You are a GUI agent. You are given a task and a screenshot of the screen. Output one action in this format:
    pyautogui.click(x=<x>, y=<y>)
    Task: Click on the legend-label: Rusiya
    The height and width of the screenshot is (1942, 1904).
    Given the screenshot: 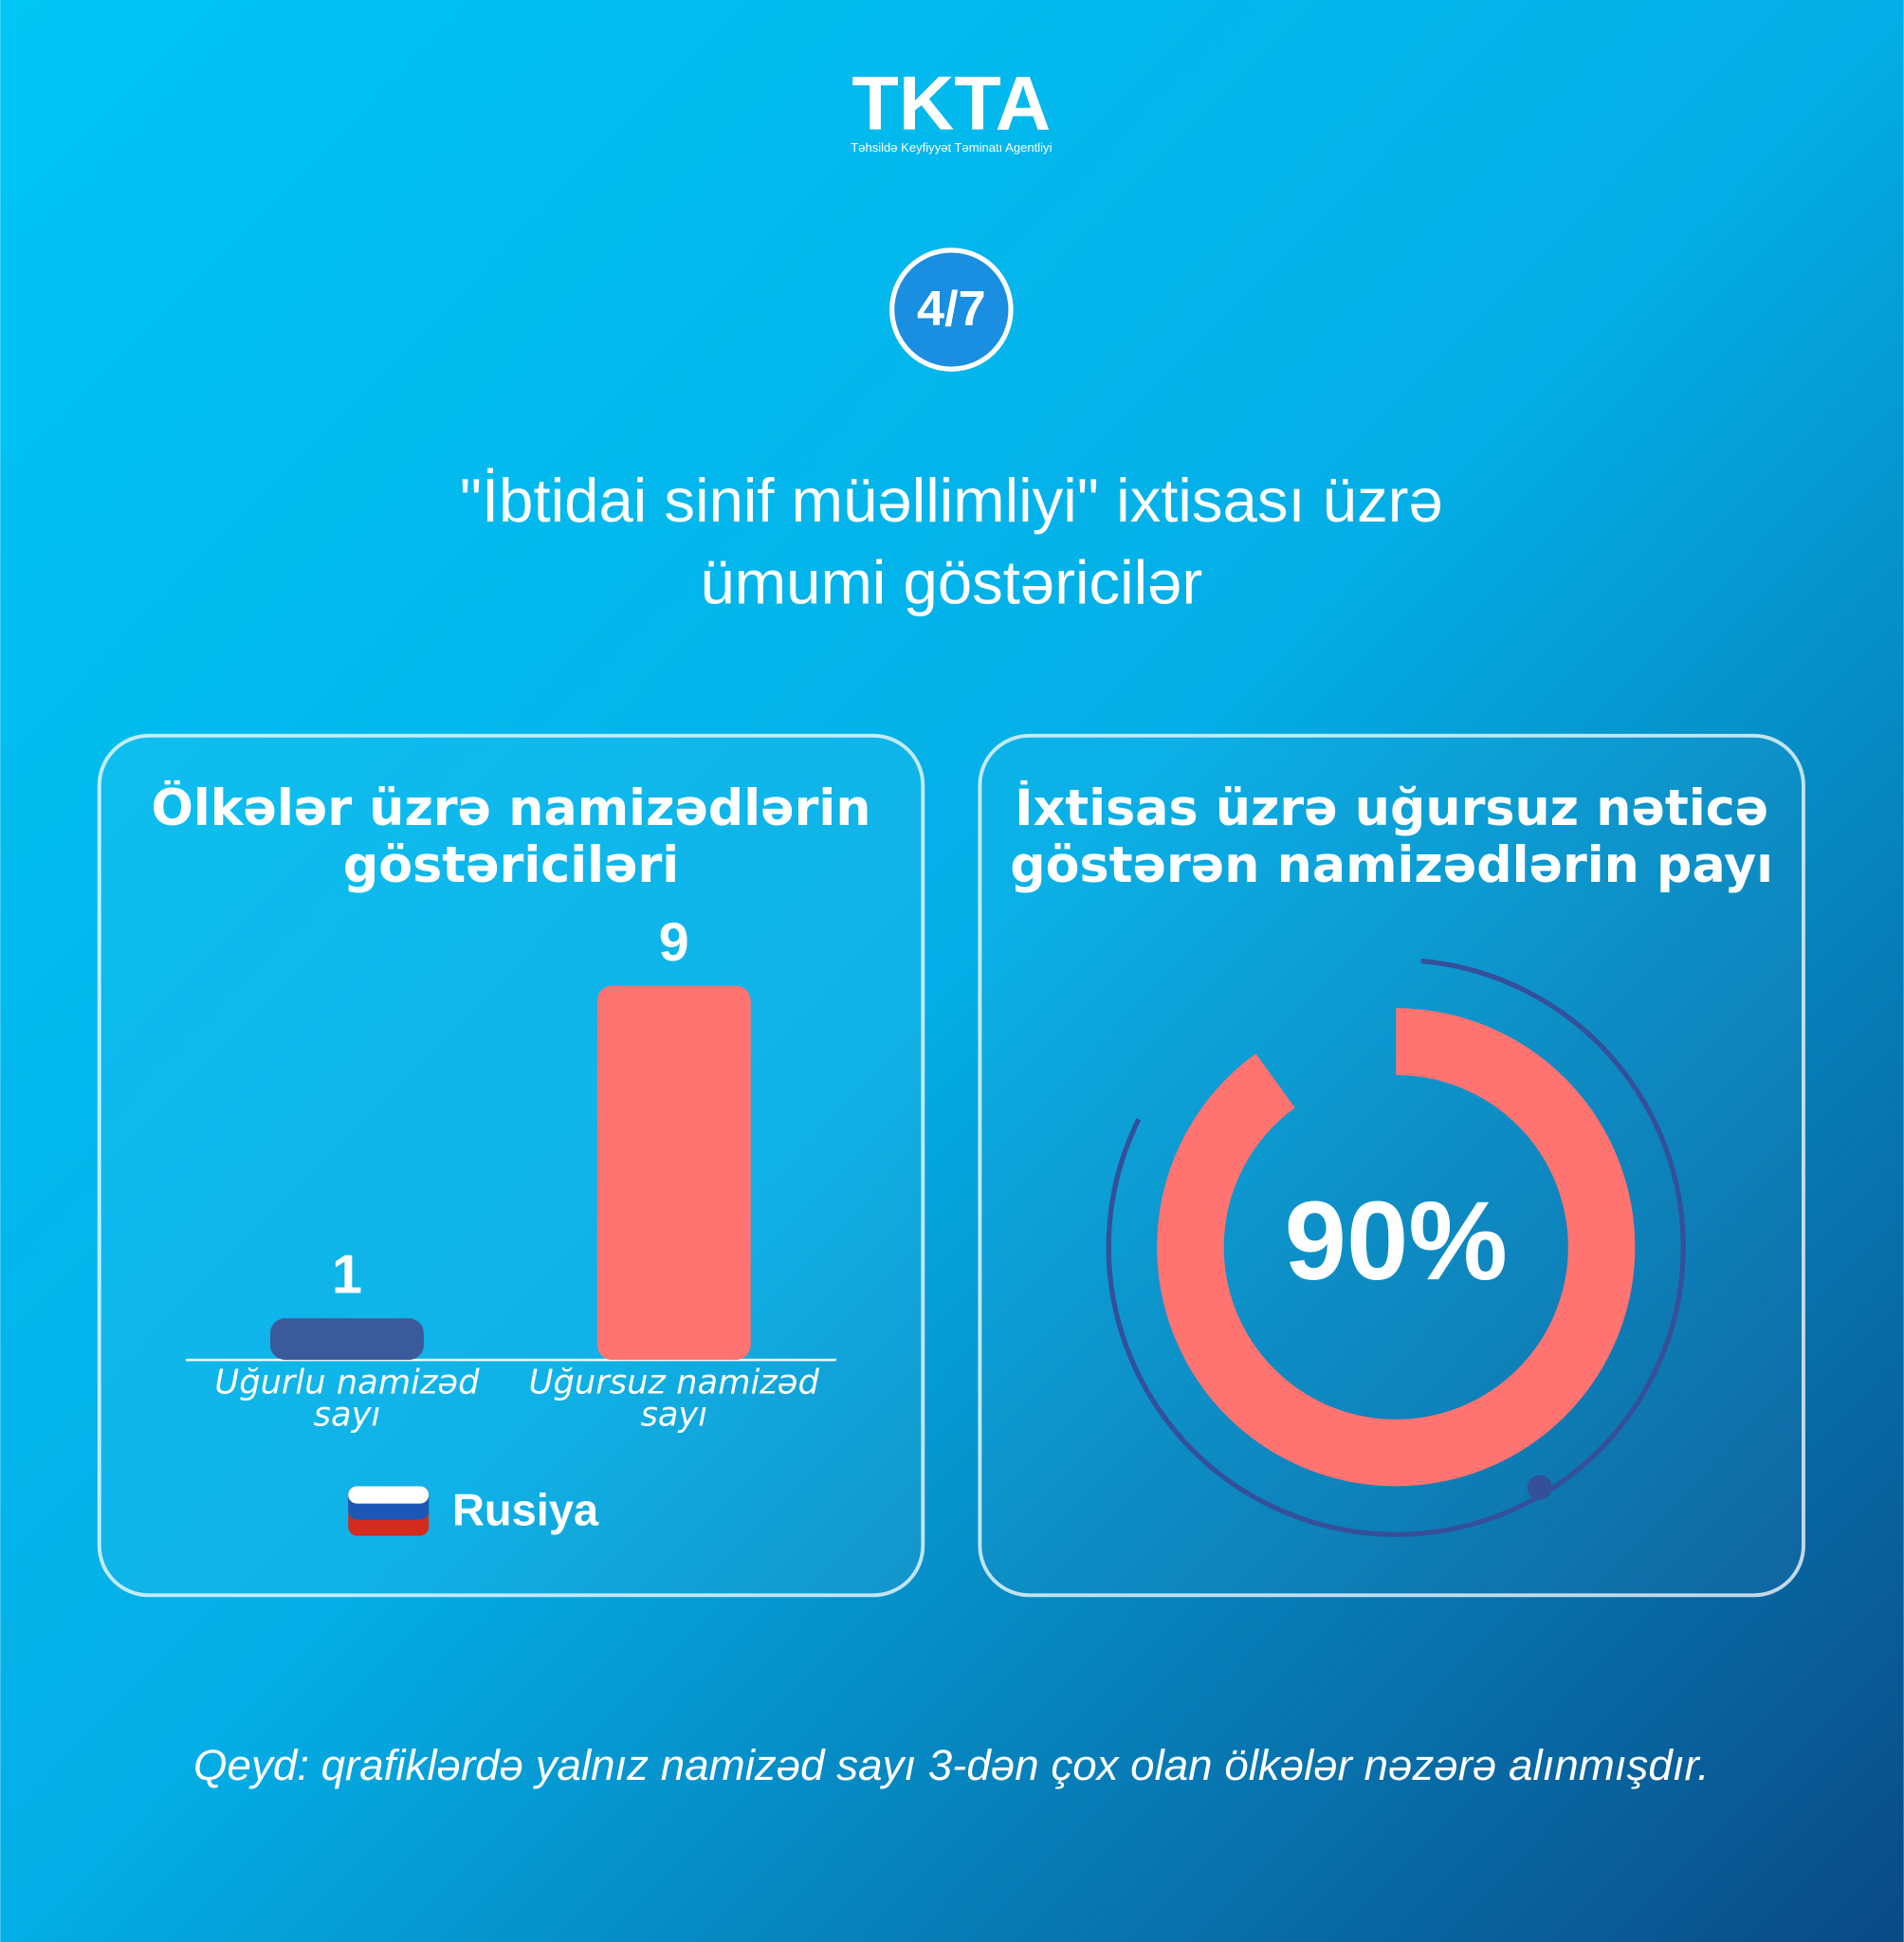 What is the action you would take?
    pyautogui.click(x=525, y=1510)
    